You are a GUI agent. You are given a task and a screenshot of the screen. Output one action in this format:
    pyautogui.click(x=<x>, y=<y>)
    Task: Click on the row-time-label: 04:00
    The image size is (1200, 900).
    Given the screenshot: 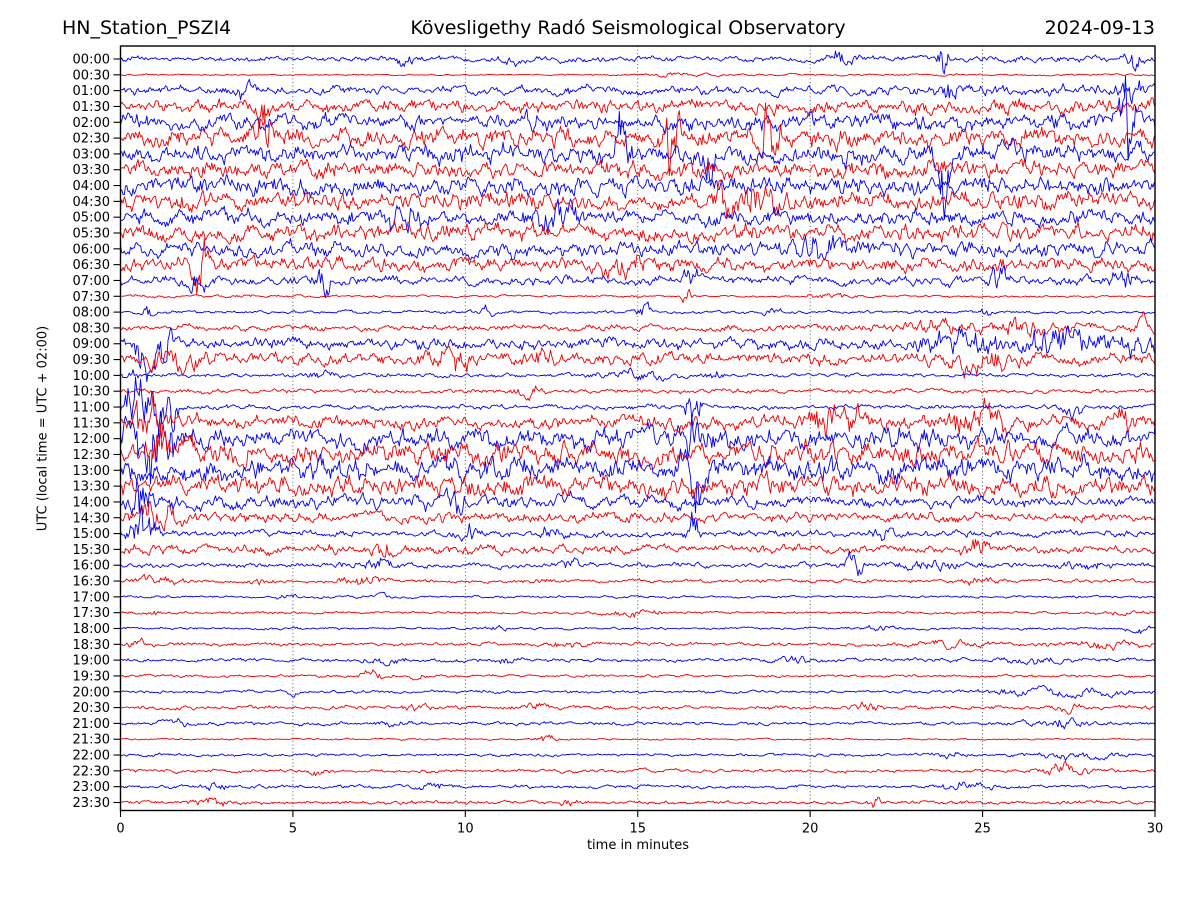 What is the action you would take?
    pyautogui.click(x=91, y=186)
    